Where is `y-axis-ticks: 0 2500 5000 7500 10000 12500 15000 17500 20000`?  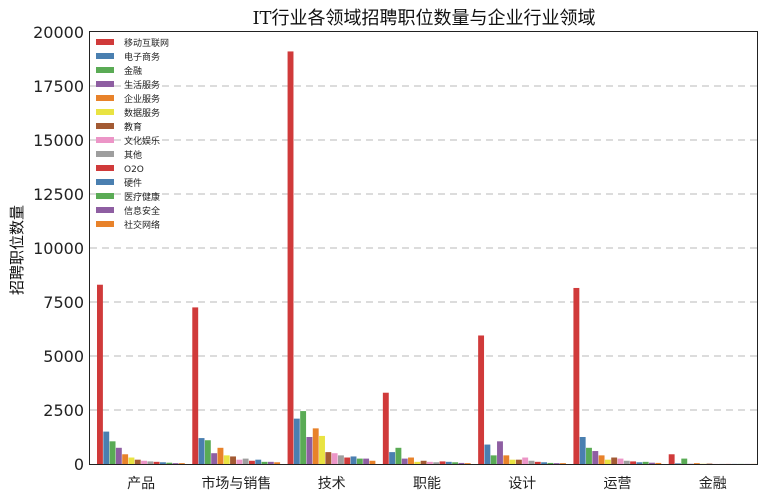 y-axis-ticks: 0 2500 5000 7500 10000 12500 15000 17500 20000 is located at coordinates (58, 248).